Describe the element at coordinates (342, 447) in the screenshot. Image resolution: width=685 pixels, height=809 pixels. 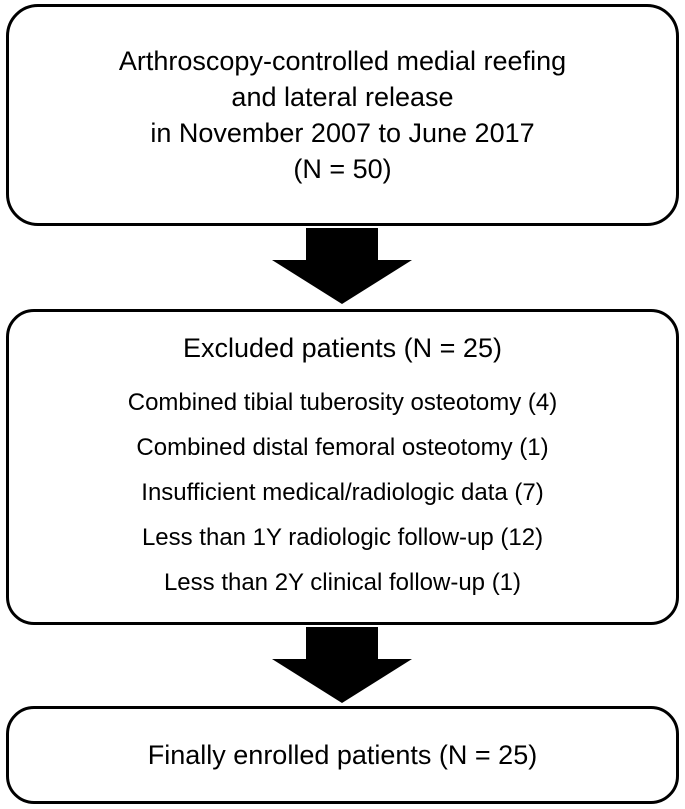
I see `exclusion-reason-item: Combined distal femoral osteotomy (1)` at that location.